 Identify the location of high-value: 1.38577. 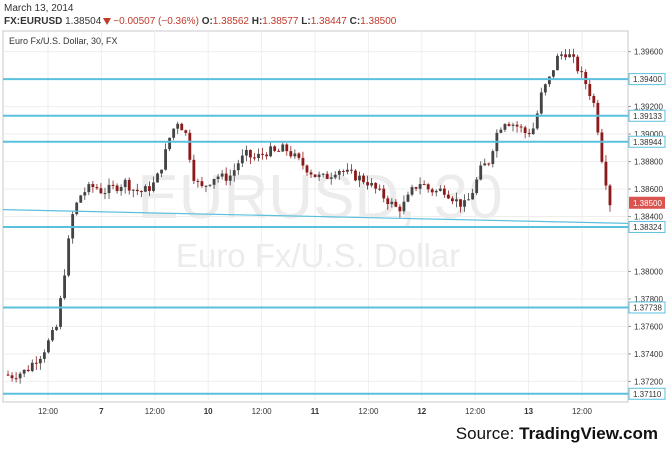
(280, 21).